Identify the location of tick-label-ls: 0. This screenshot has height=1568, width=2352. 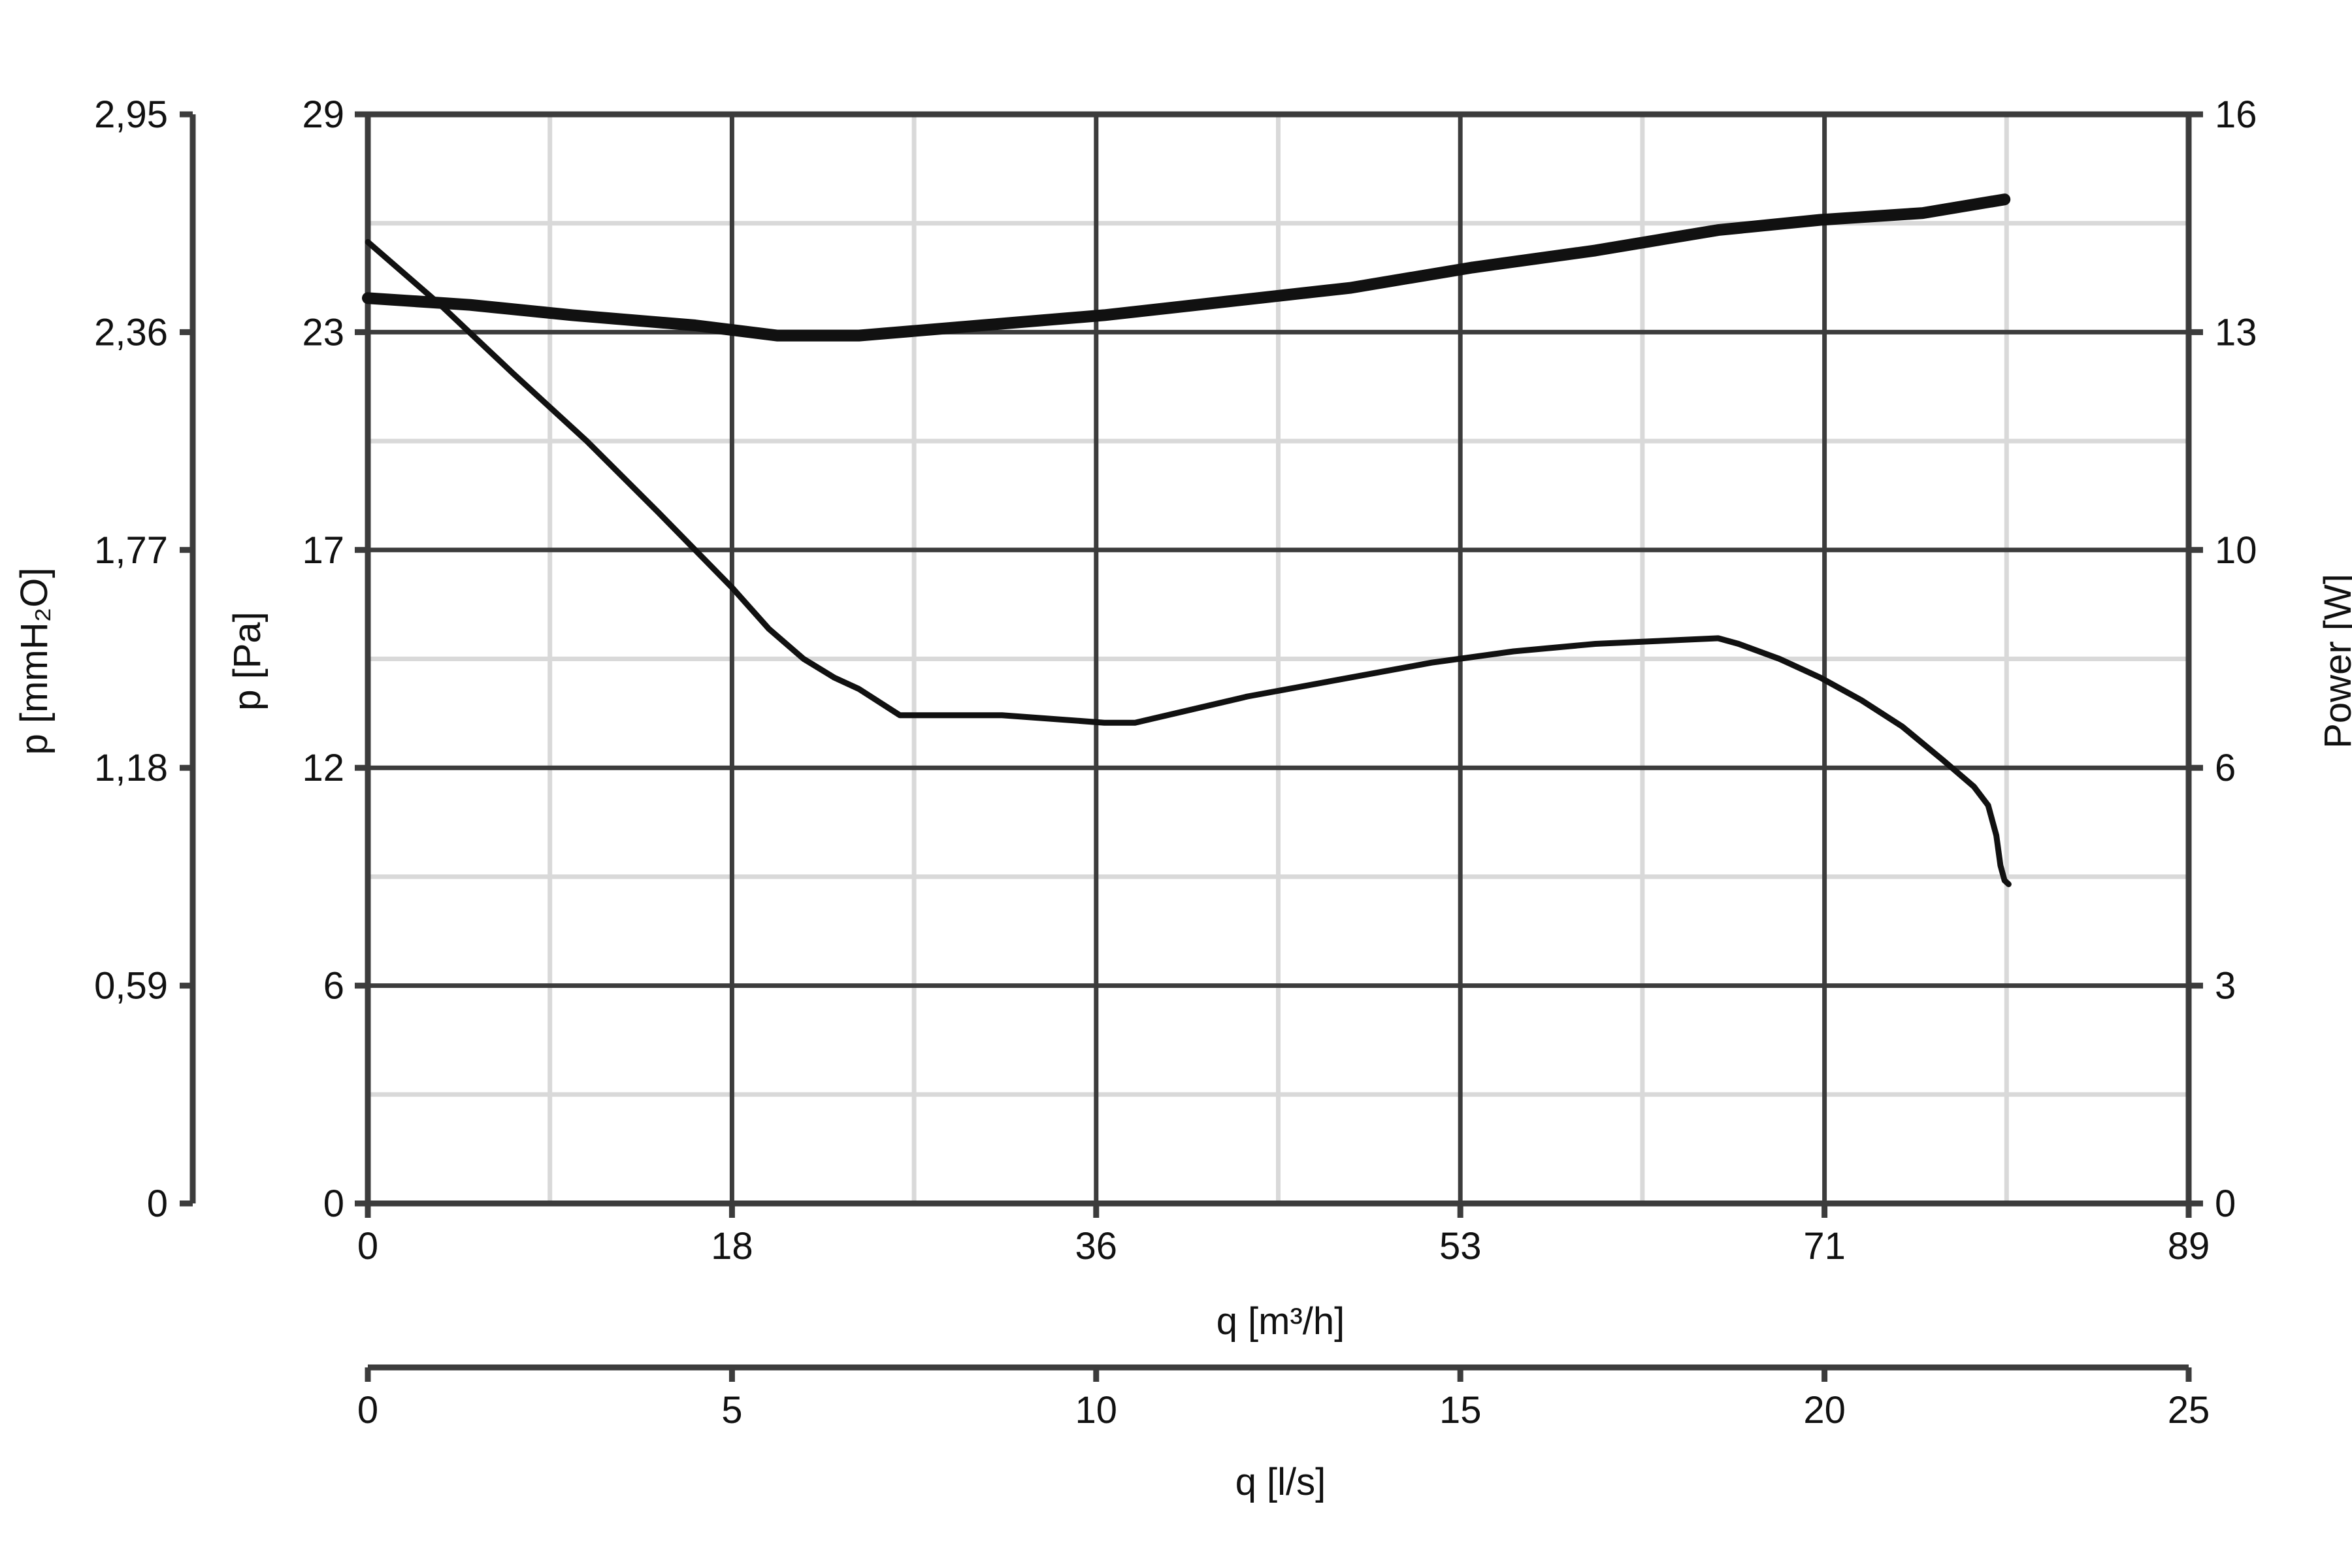
(367, 1410).